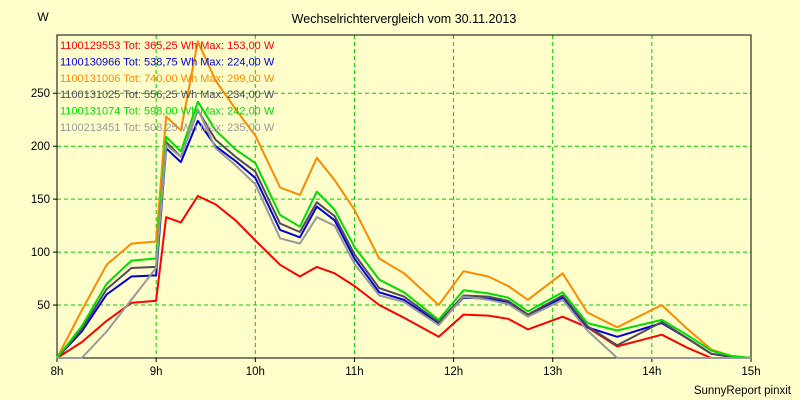 The image size is (800, 400). I want to click on y-tick-label: 100, so click(40, 253).